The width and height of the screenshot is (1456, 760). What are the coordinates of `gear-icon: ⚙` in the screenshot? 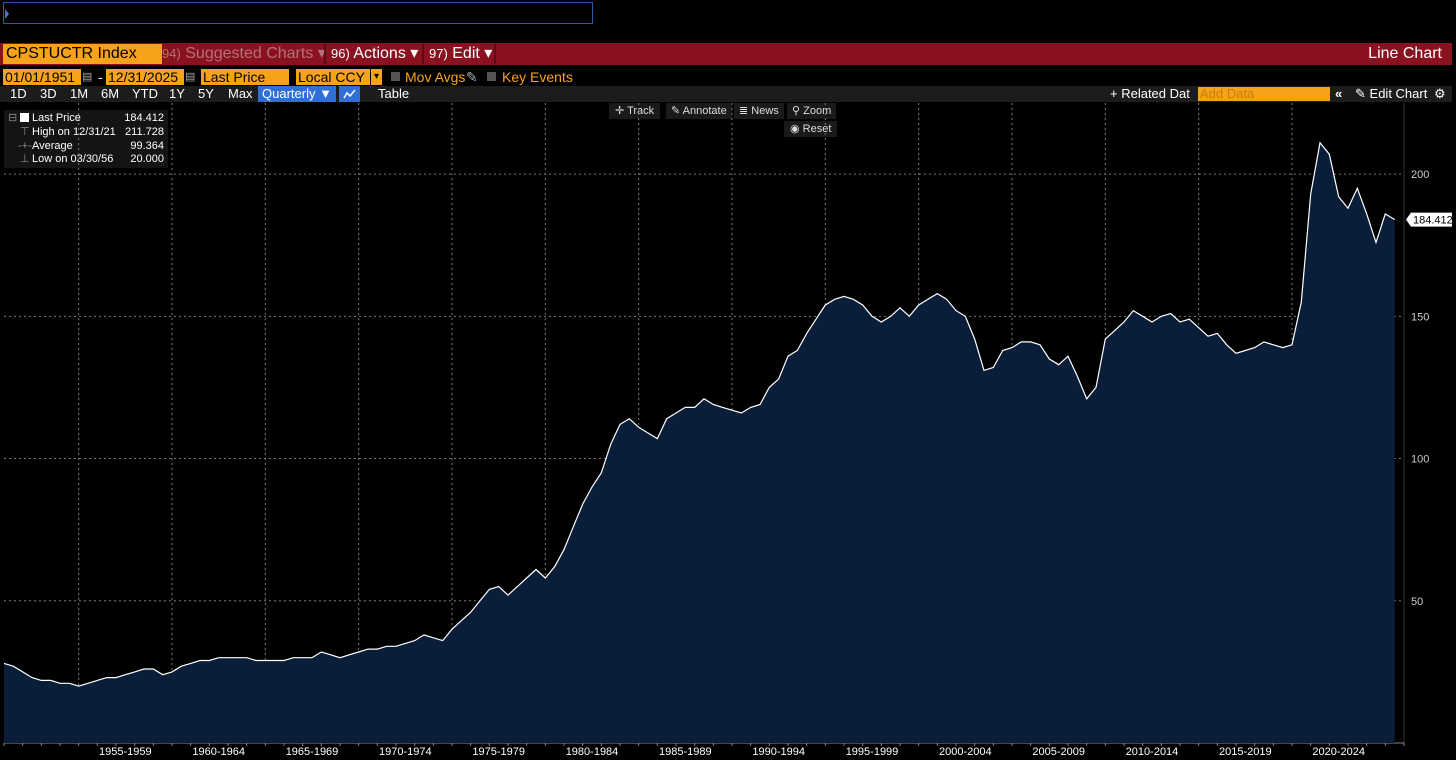 It's located at (1440, 93).